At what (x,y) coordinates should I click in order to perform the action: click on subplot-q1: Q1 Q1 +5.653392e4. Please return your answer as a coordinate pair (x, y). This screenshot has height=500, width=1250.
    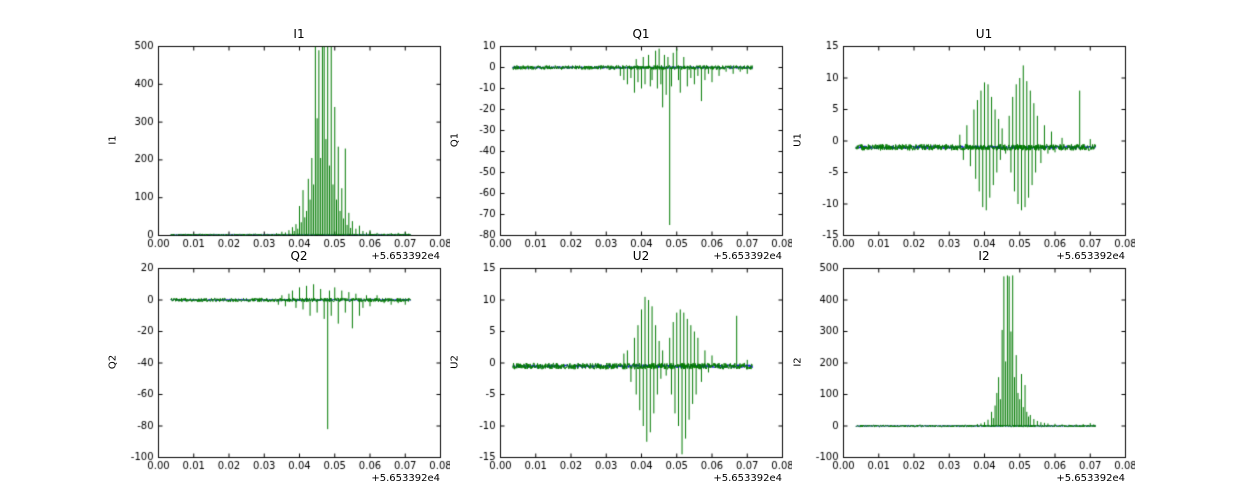
    Looking at the image, I should click on (618, 147).